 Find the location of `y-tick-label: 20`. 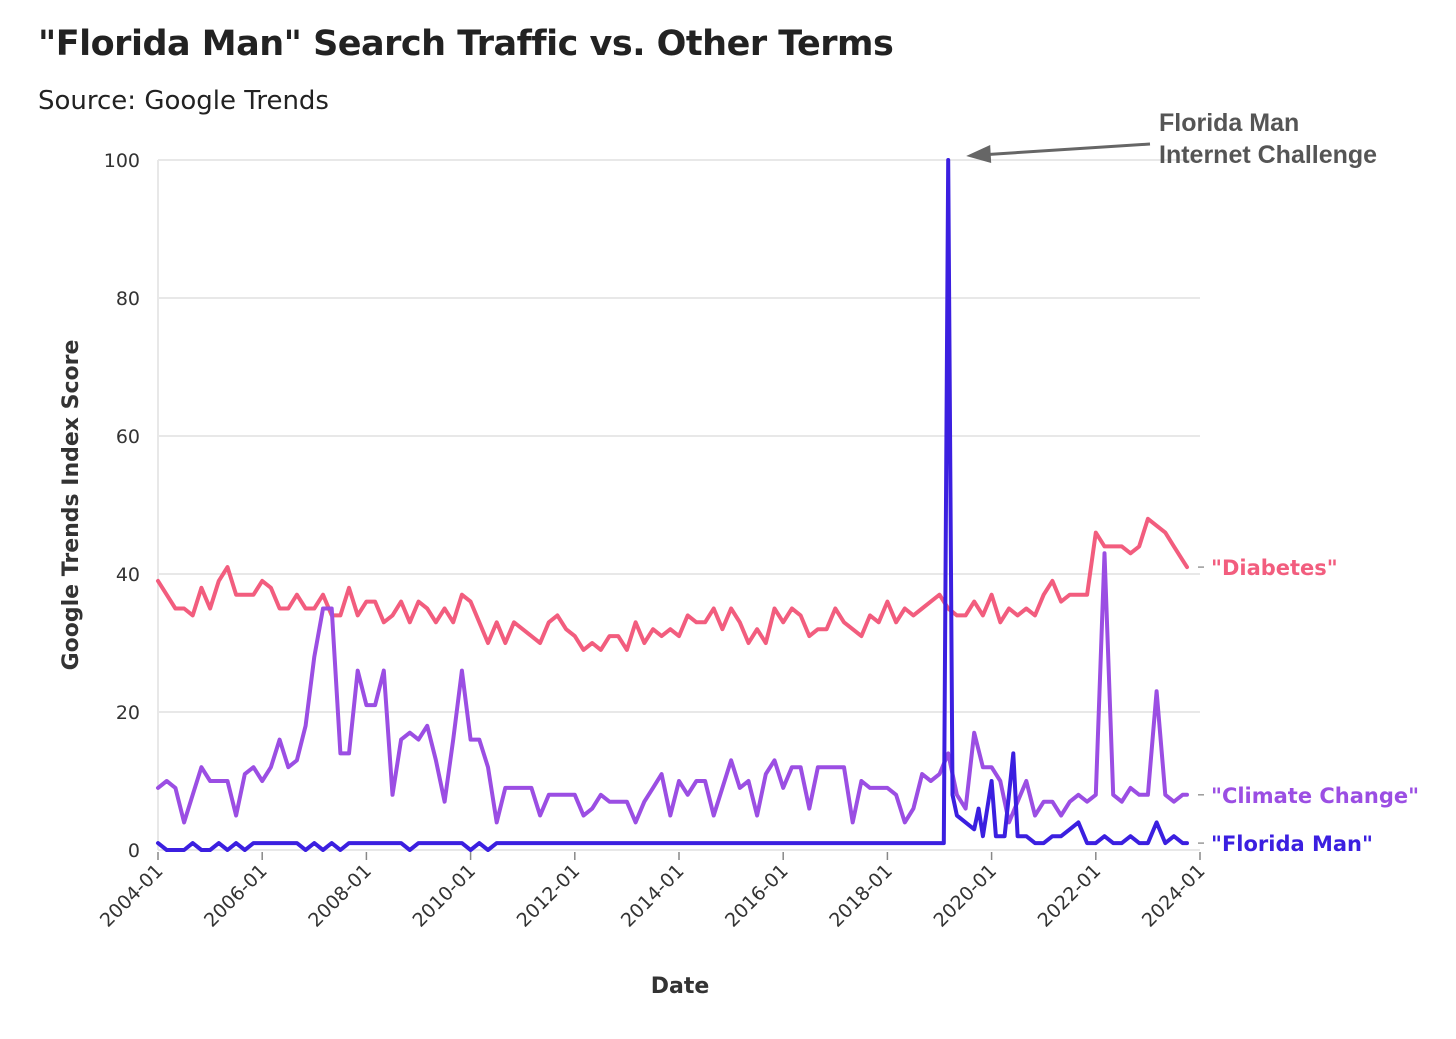

y-tick-label: 20 is located at coordinates (128, 713).